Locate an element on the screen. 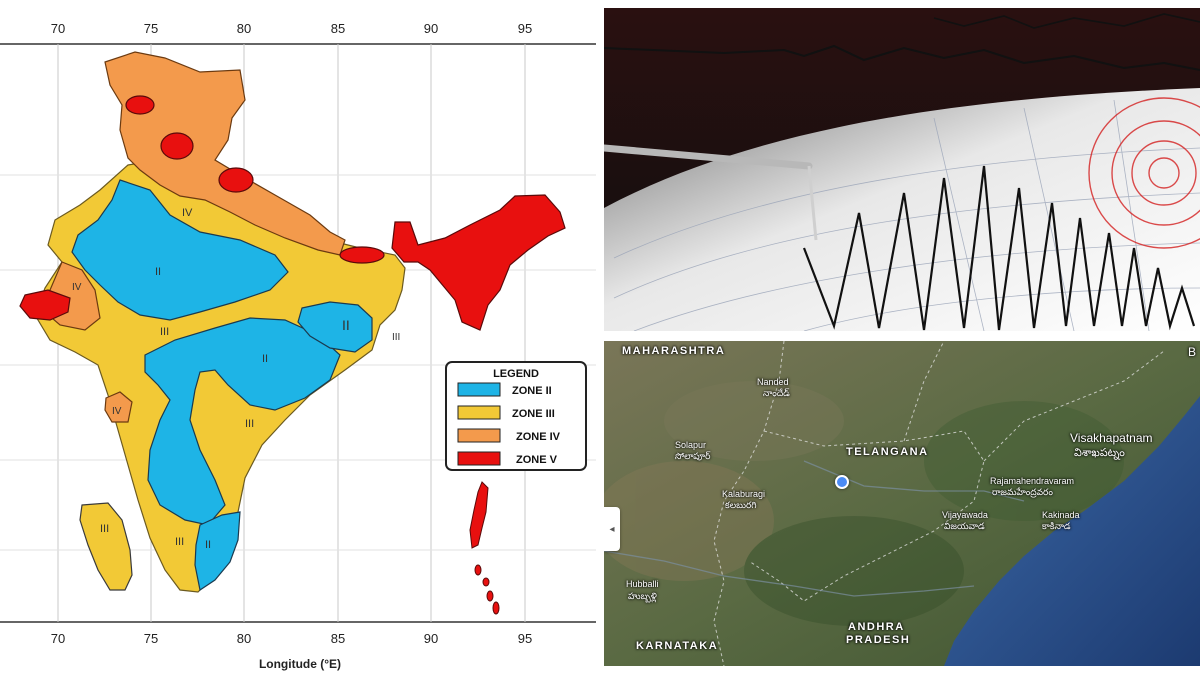 The height and width of the screenshot is (675, 1200). city-local-solapur: సోలాపూర్ is located at coordinates (693, 456).